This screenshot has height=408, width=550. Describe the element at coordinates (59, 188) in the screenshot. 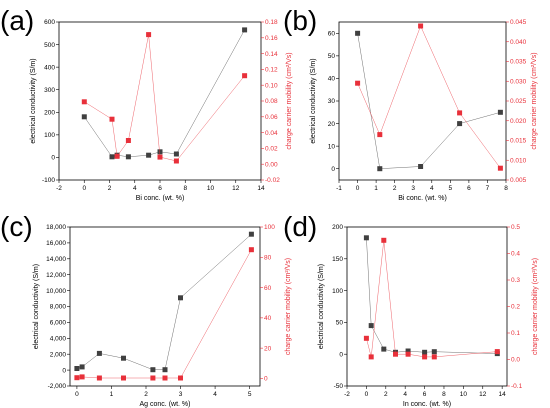

I see `x-tick-label: -2` at that location.